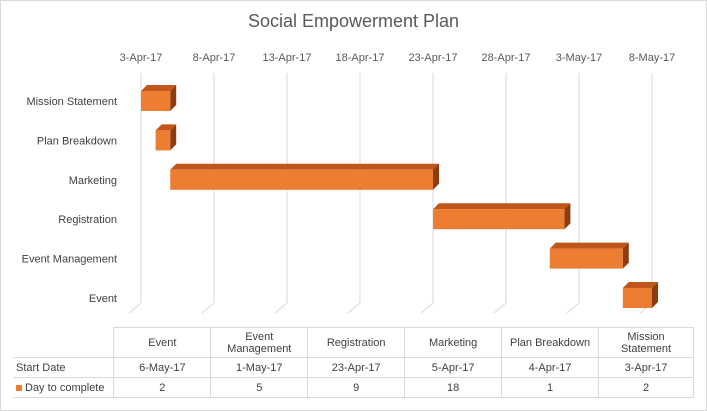 The image size is (707, 411). I want to click on legend-label: Day to complete, so click(65, 387).